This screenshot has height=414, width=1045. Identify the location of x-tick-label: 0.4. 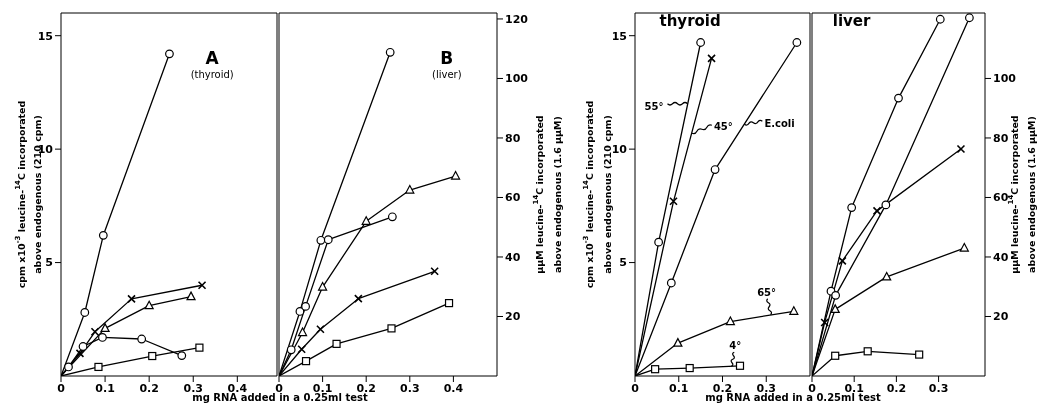
(453, 388).